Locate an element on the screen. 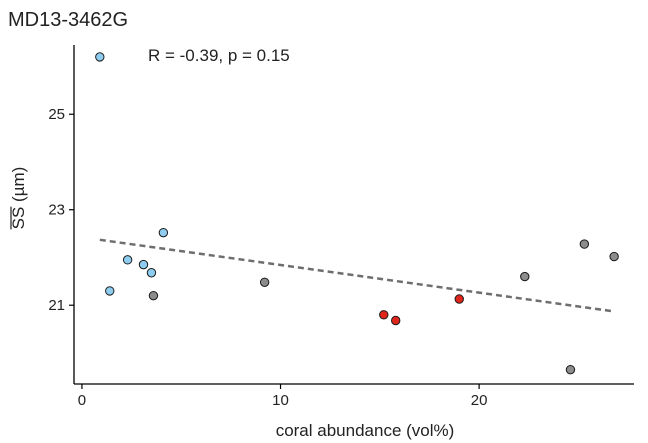 The height and width of the screenshot is (443, 648). correlation-annotation: R = -0.39, p = 0.15 is located at coordinates (219, 55).